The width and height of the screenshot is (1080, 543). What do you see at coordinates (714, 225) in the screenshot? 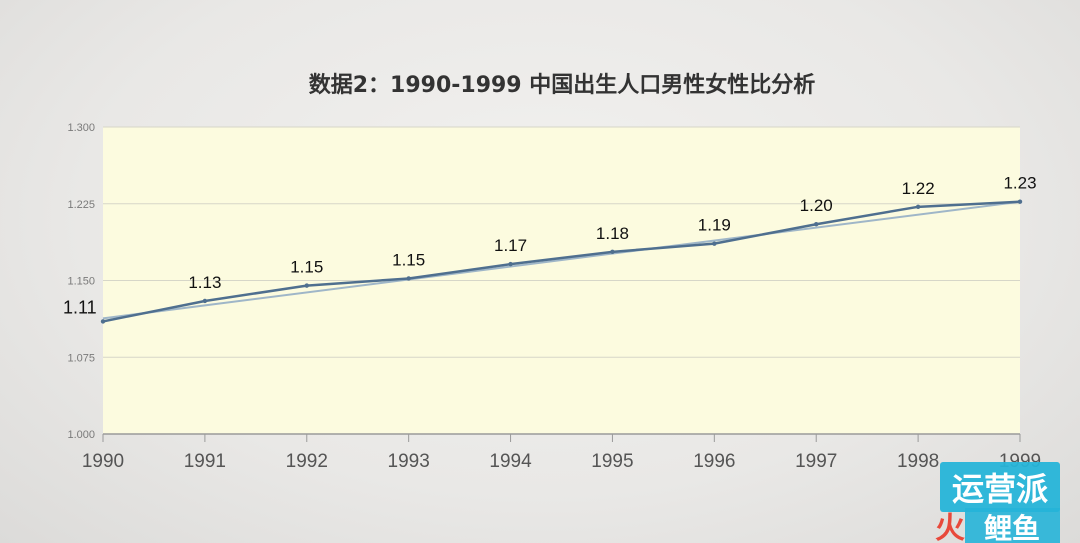
I see `data-label: 1.19` at bounding box center [714, 225].